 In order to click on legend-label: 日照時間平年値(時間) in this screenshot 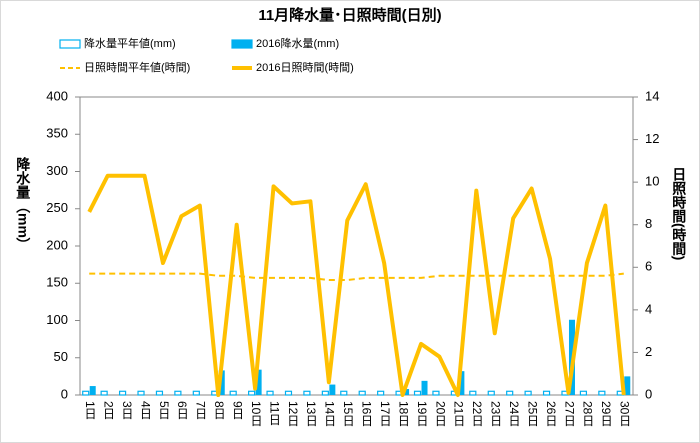, I will do `click(137, 67)`.